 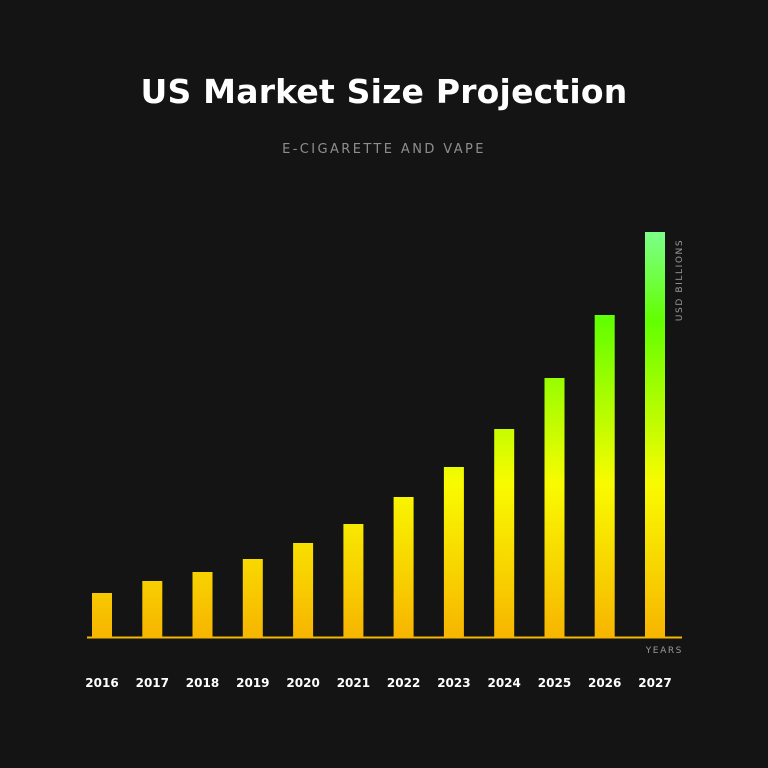 What do you see at coordinates (503, 683) in the screenshot?
I see `x-tick-label-2024: 2024` at bounding box center [503, 683].